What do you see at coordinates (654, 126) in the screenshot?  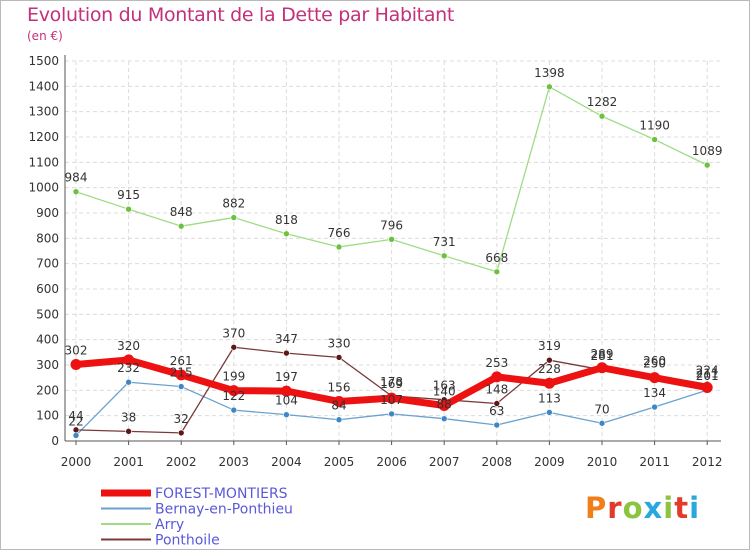 I see `data-label: 1190` at bounding box center [654, 126].